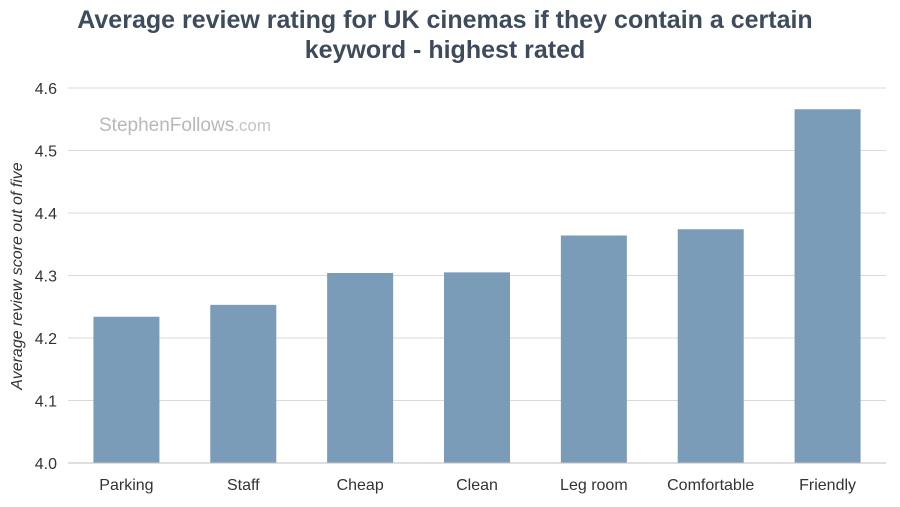 Image resolution: width=900 pixels, height=507 pixels. Describe the element at coordinates (17, 276) in the screenshot. I see `y-axis-label: Average review score out of five` at that location.